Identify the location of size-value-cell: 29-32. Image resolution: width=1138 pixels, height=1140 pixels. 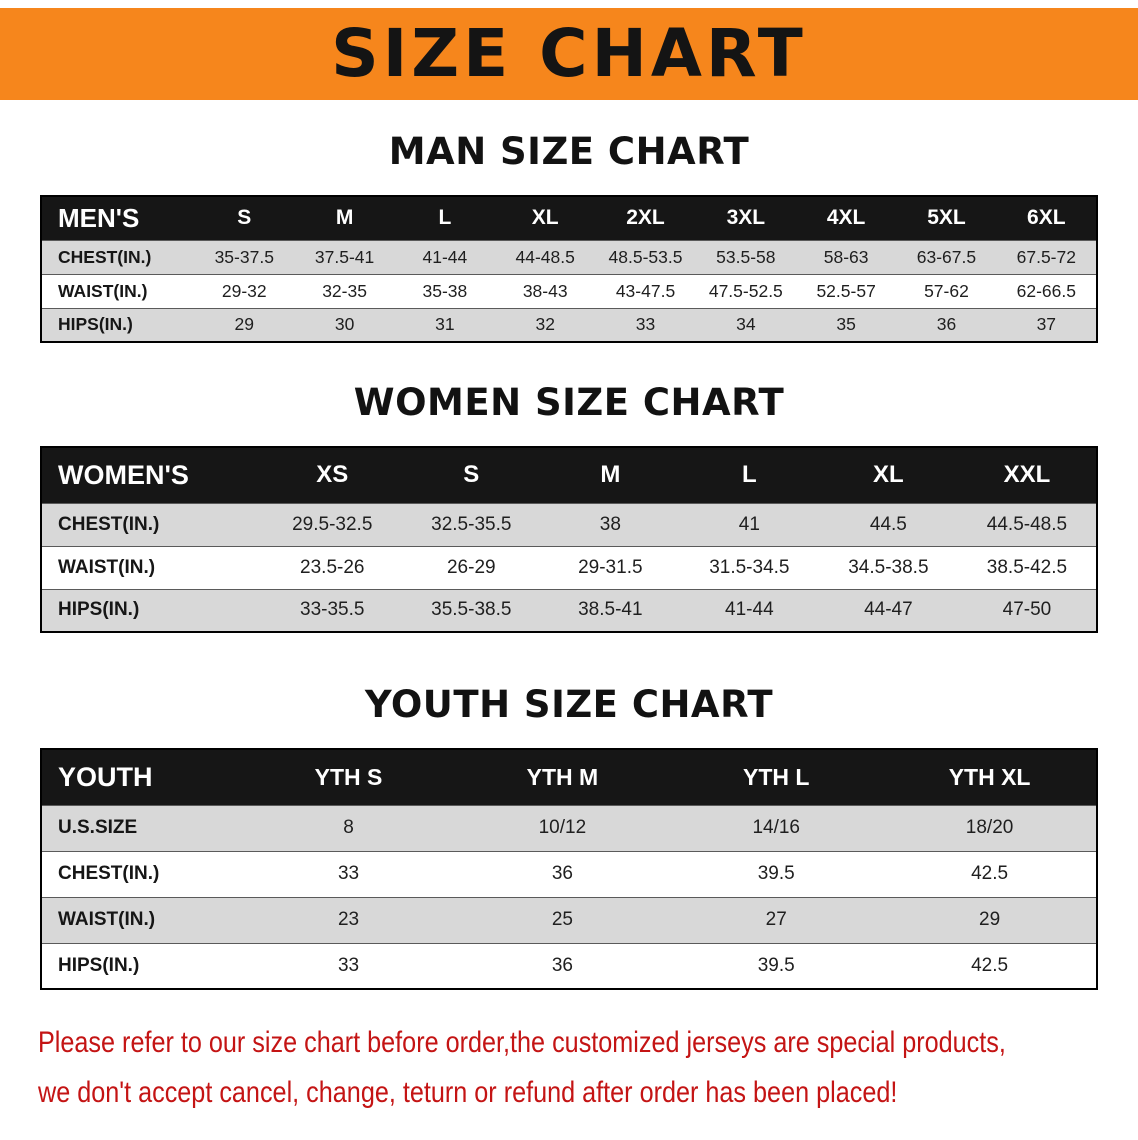
(244, 290).